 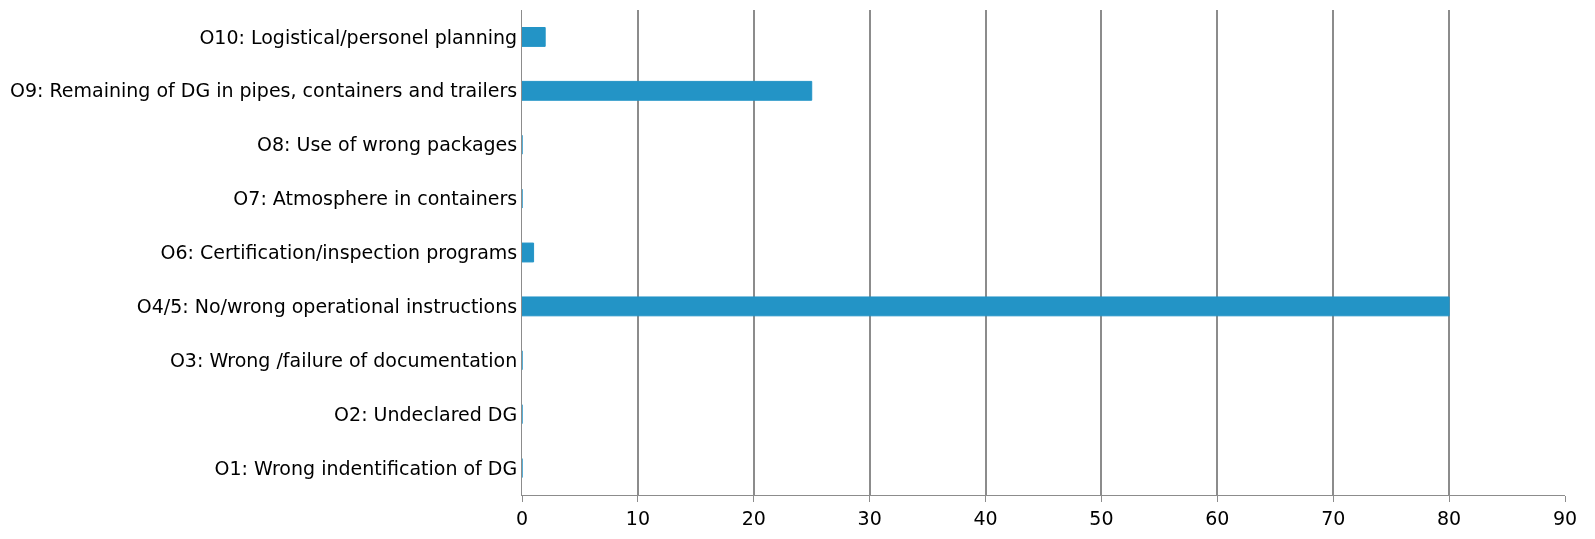 What do you see at coordinates (522, 517) in the screenshot?
I see `x-tick-label: 0` at bounding box center [522, 517].